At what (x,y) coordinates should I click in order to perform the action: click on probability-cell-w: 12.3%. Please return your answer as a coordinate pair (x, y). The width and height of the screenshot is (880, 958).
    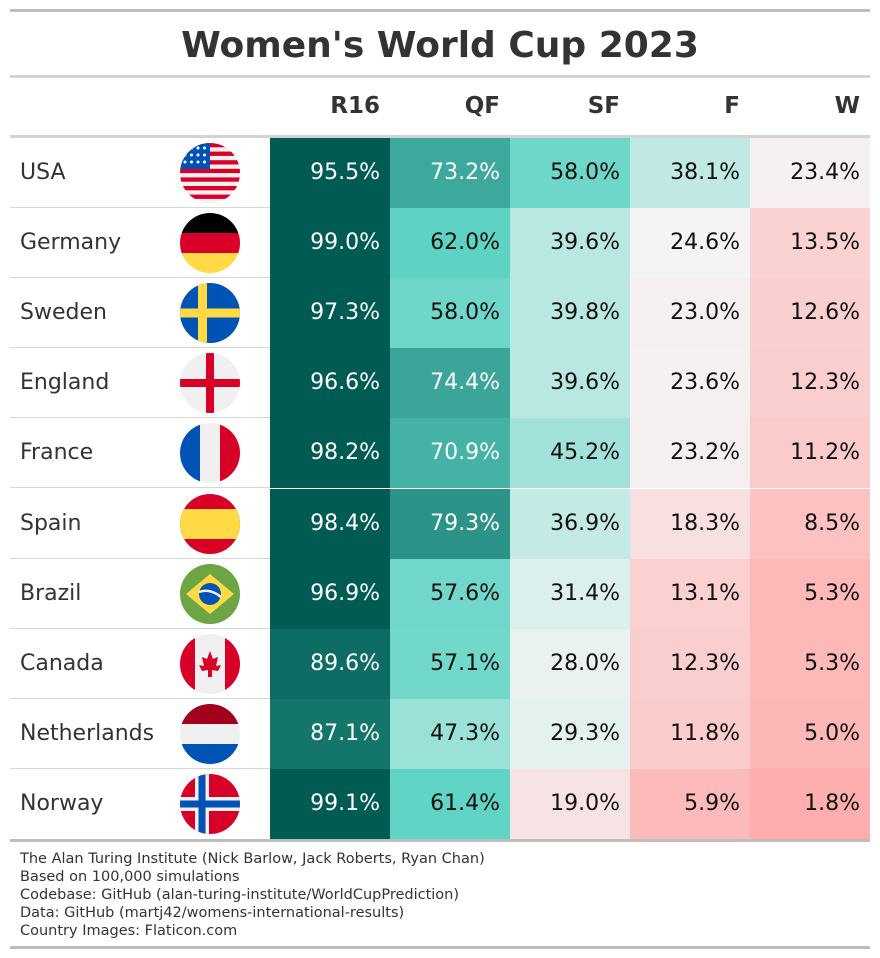
    Looking at the image, I should click on (810, 383).